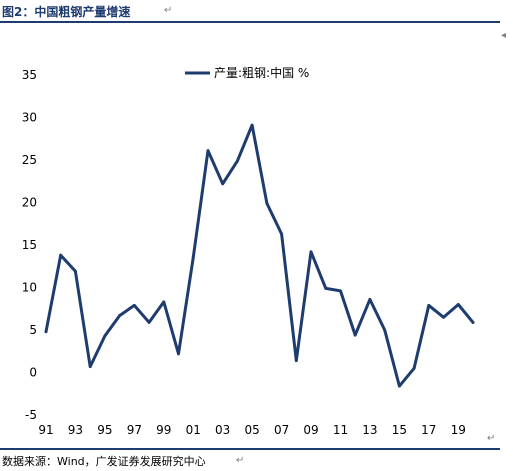 The image size is (513, 471). What do you see at coordinates (250, 449) in the screenshot?
I see `source-rule` at bounding box center [250, 449].